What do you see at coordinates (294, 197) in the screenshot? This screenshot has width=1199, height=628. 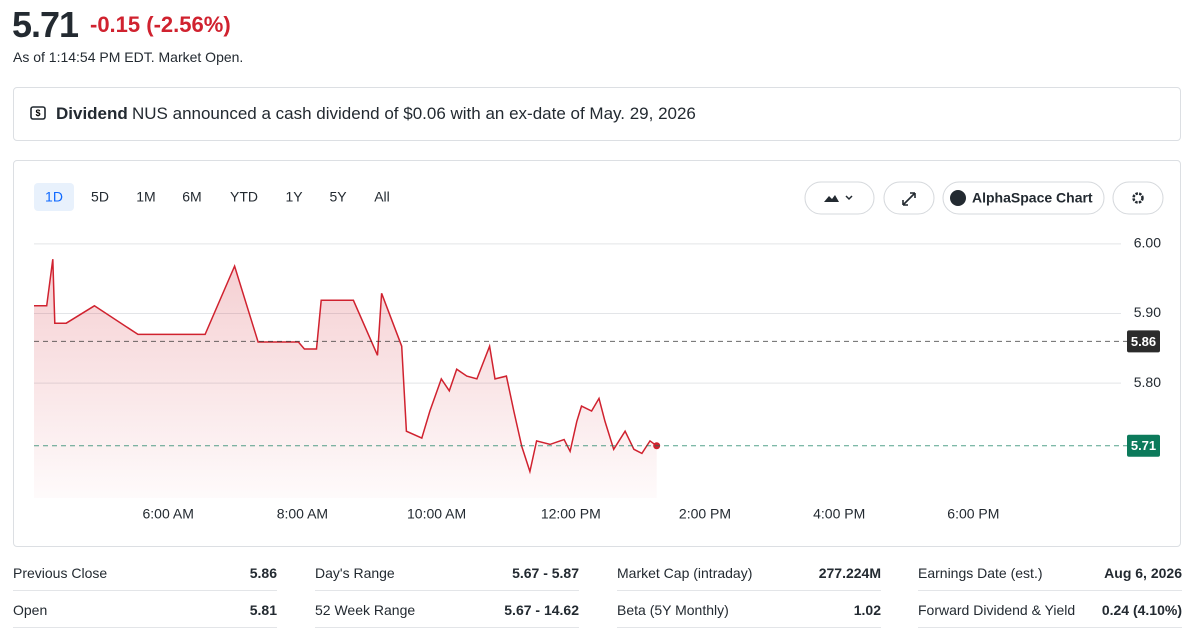 I see `range-tab: 1Y` at bounding box center [294, 197].